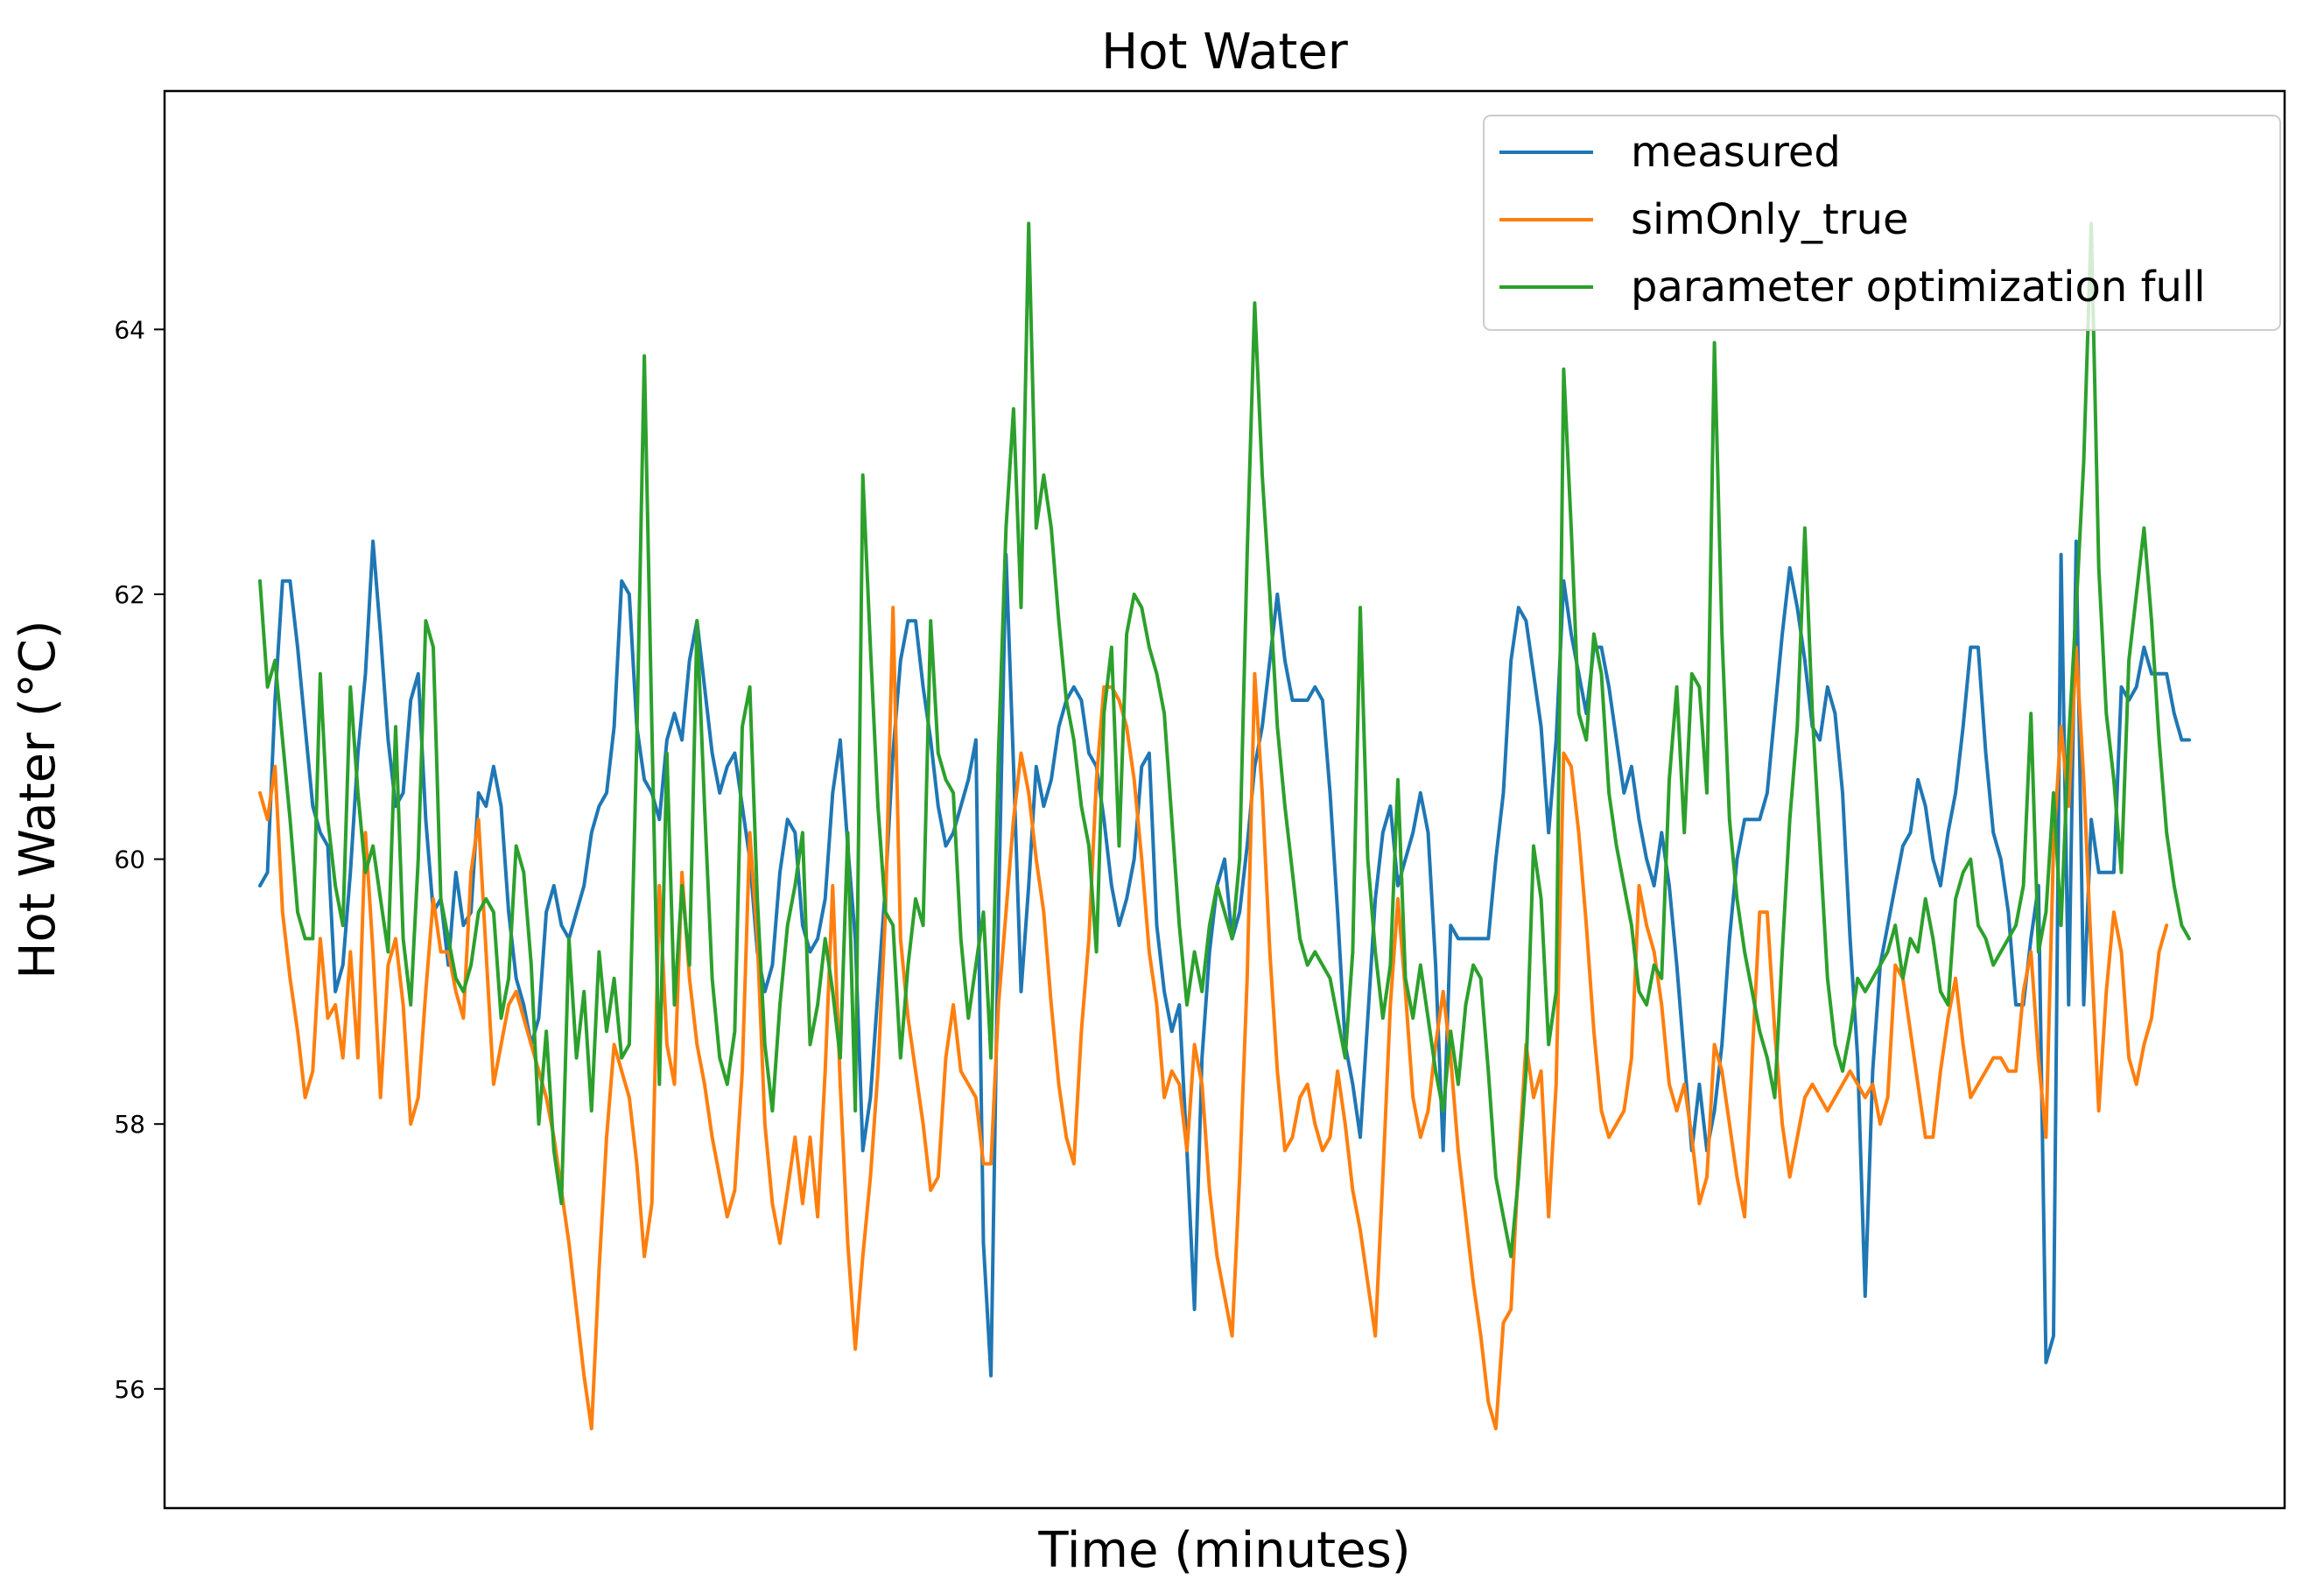  What do you see at coordinates (129, 594) in the screenshot?
I see `y-tick-label: 62` at bounding box center [129, 594].